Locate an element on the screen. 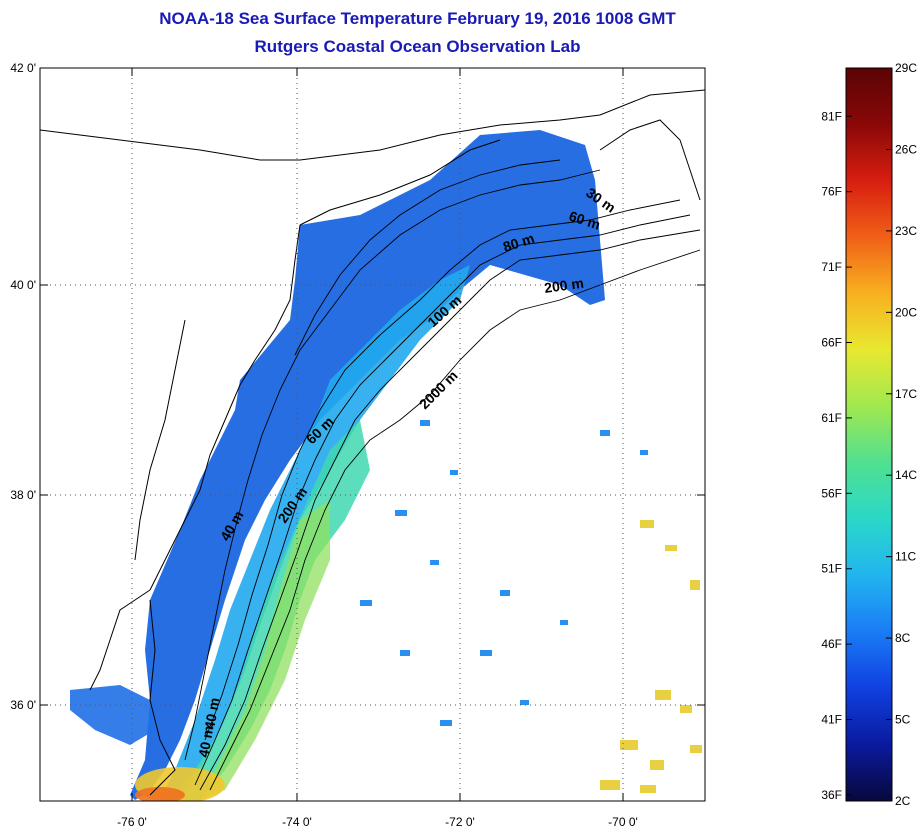  lon-label-72: -72 0' is located at coordinates (460, 822).